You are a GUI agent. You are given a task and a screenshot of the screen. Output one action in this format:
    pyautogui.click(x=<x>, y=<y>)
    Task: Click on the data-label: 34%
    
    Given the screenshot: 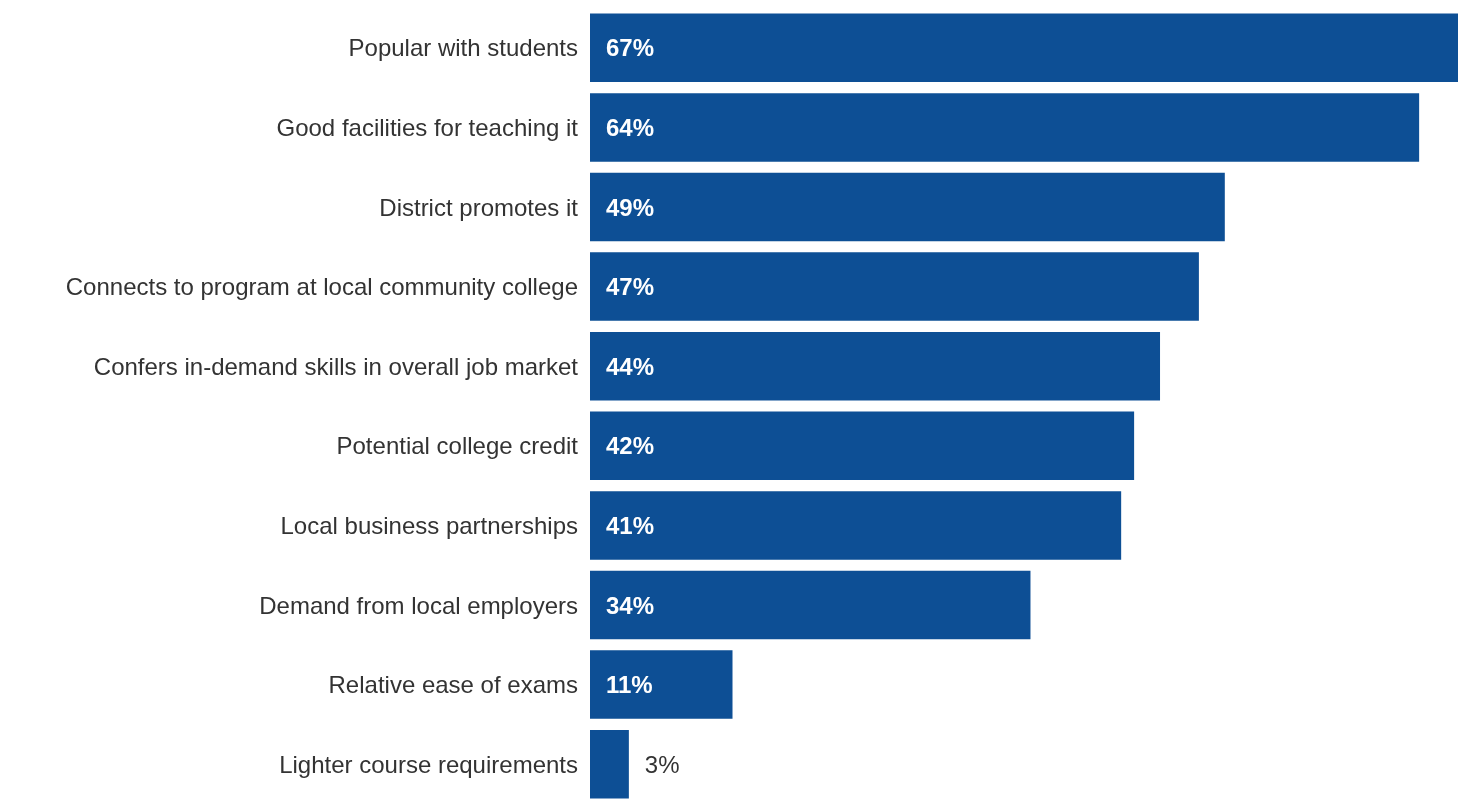 What is the action you would take?
    pyautogui.click(x=630, y=605)
    